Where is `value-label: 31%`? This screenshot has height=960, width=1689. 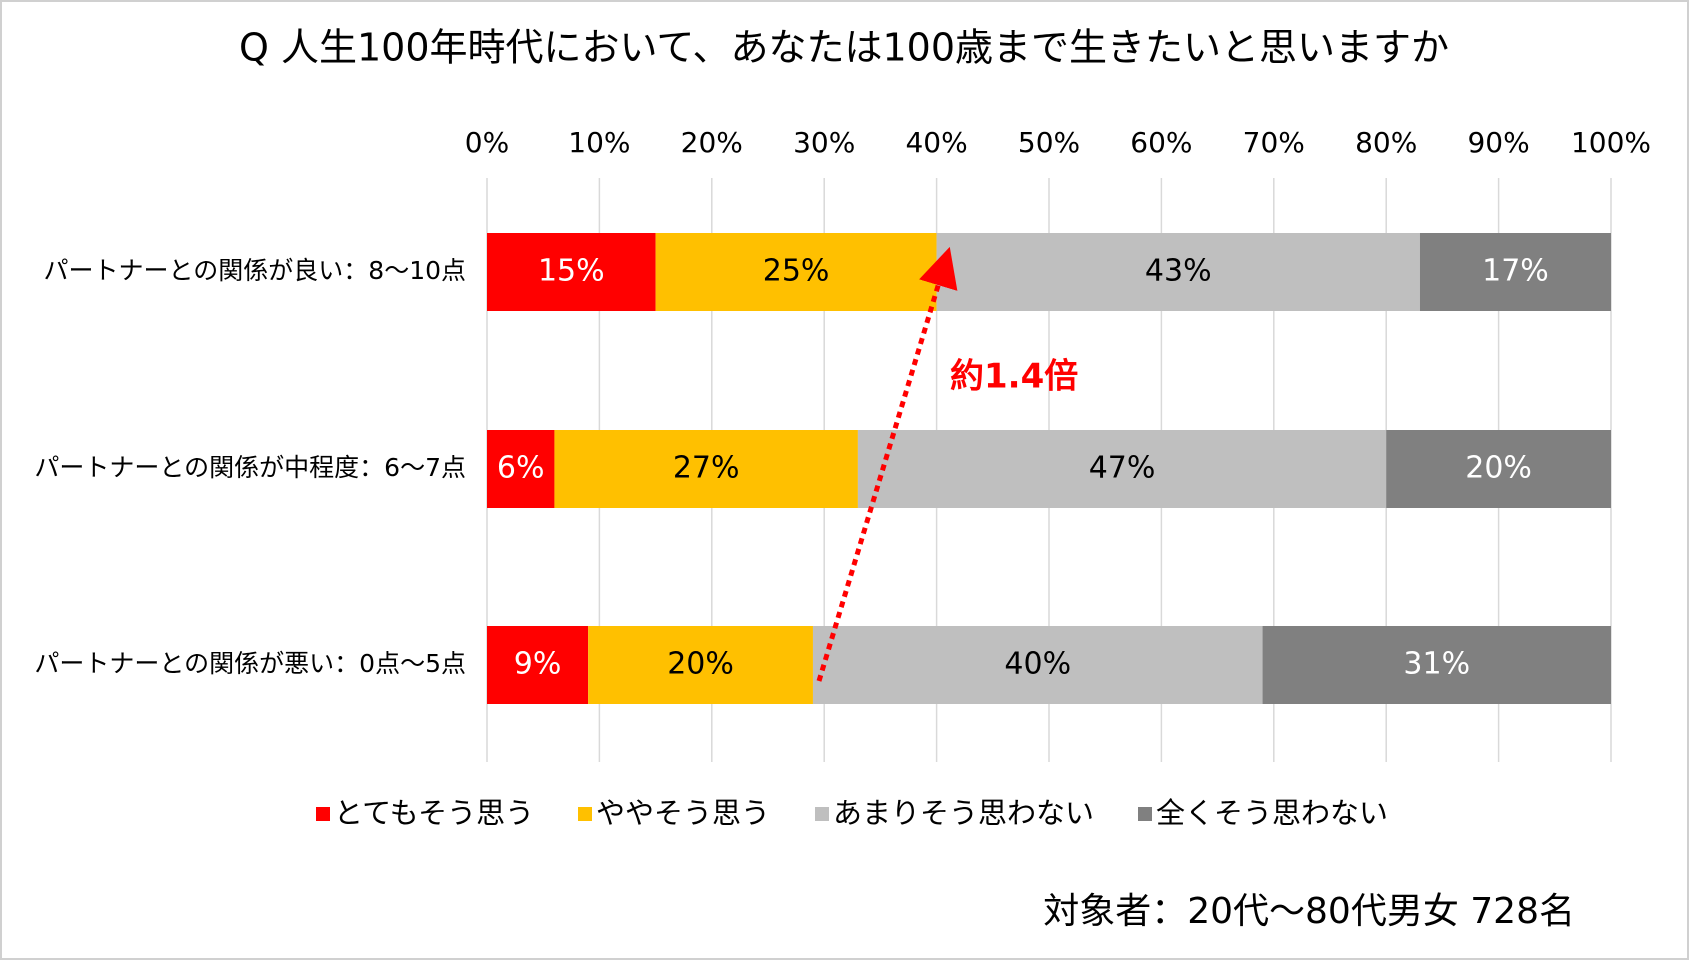
value-label: 31% is located at coordinates (1436, 664).